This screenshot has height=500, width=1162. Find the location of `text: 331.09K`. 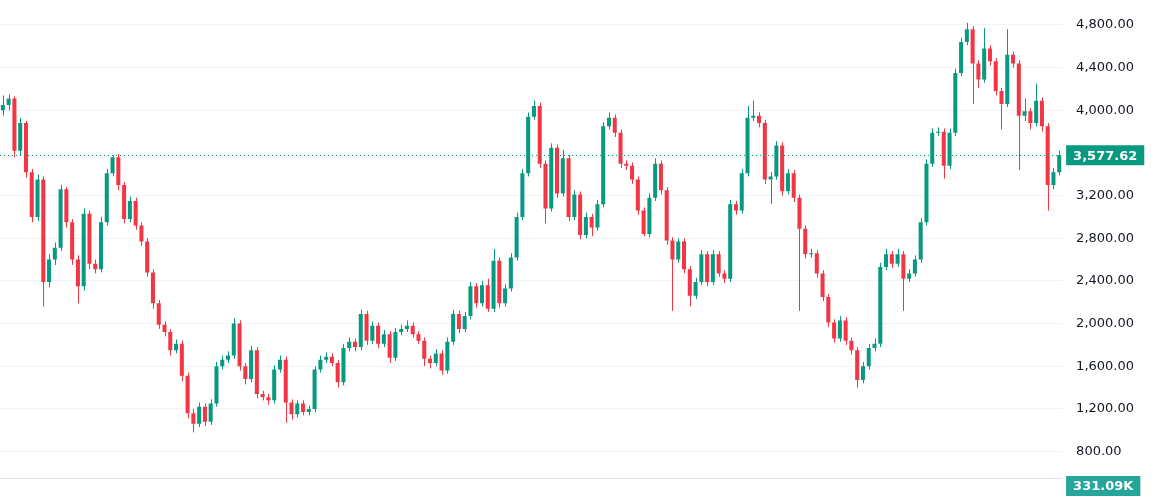

text: 331.09K is located at coordinates (1104, 486).